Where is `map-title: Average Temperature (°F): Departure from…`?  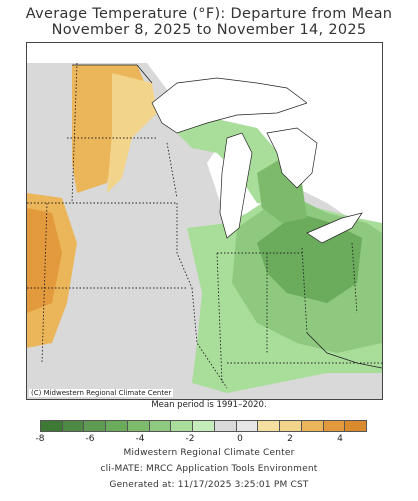 map-title: Average Temperature (°F): Departure from… is located at coordinates (209, 14).